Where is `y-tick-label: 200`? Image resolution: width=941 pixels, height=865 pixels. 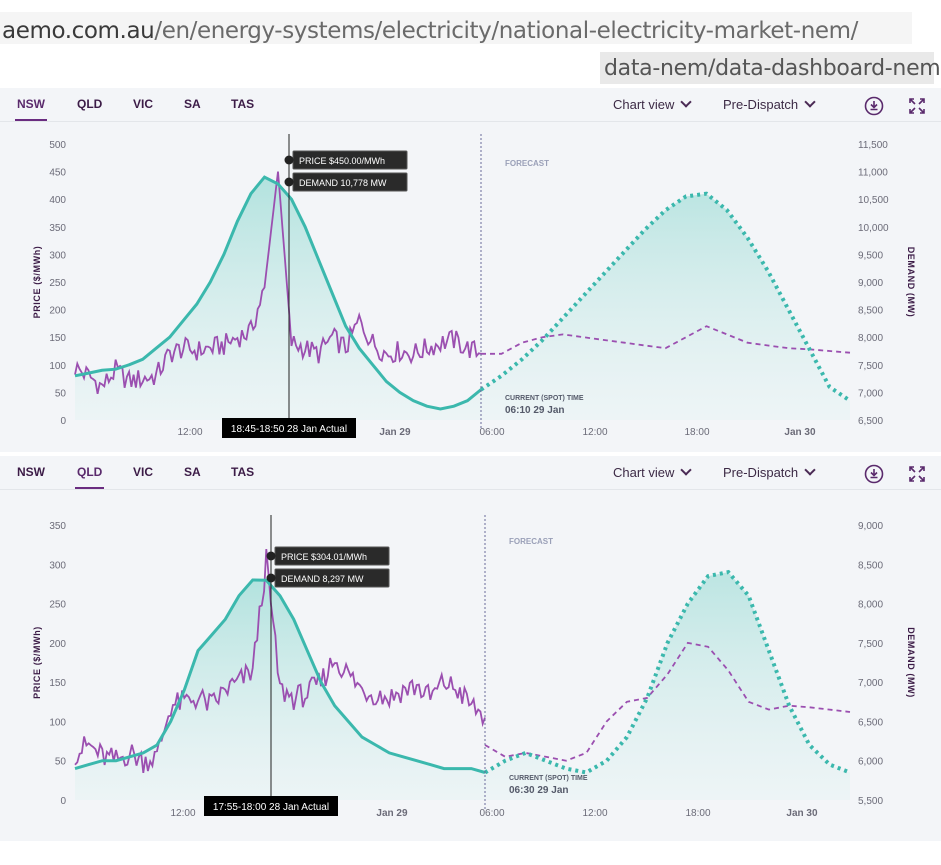
y-tick-label: 200 is located at coordinates (57, 311).